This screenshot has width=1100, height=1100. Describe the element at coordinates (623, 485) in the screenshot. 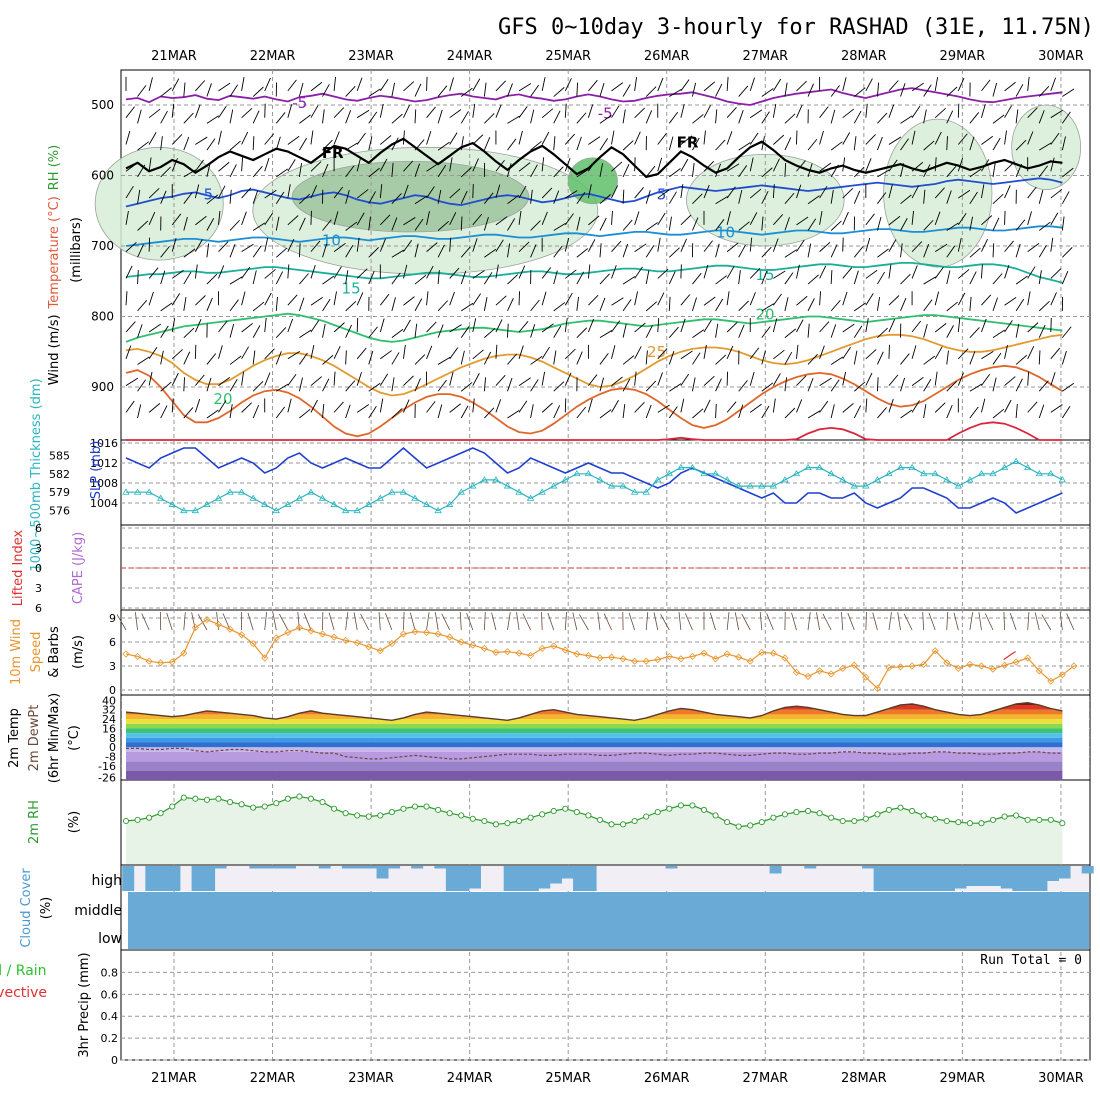

I see `thickness-point` at that location.